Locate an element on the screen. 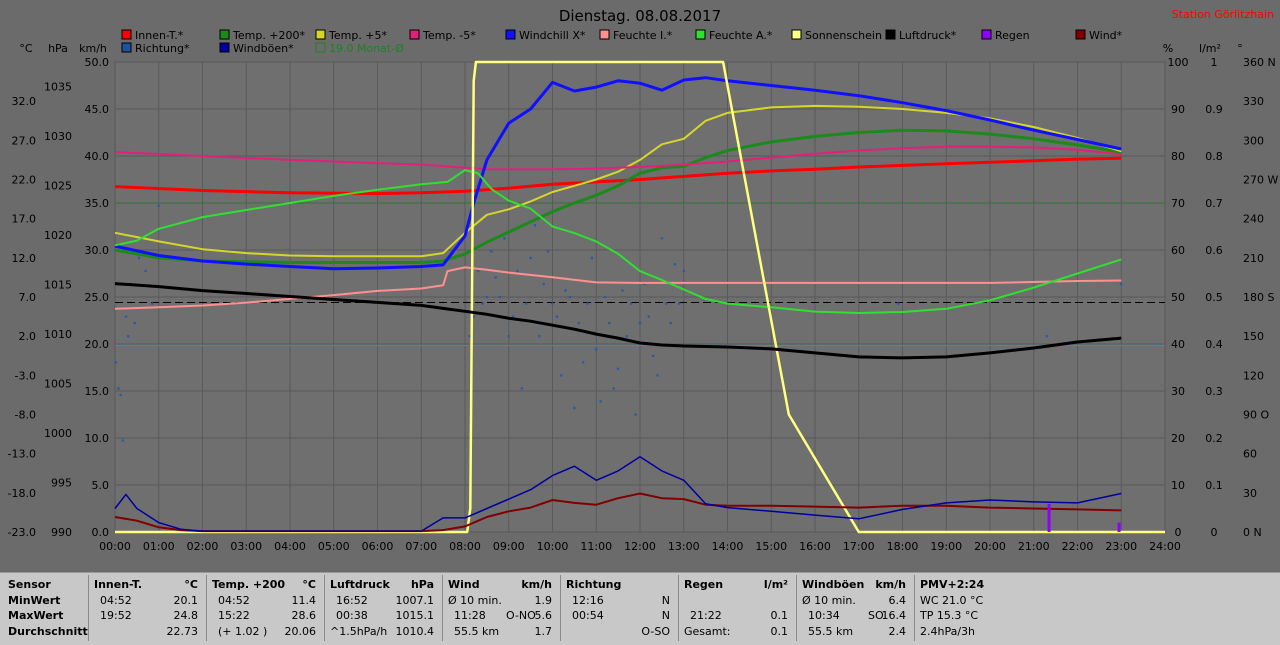 This screenshot has height=645, width=1280. time-tick: 04:00 is located at coordinates (290, 546).